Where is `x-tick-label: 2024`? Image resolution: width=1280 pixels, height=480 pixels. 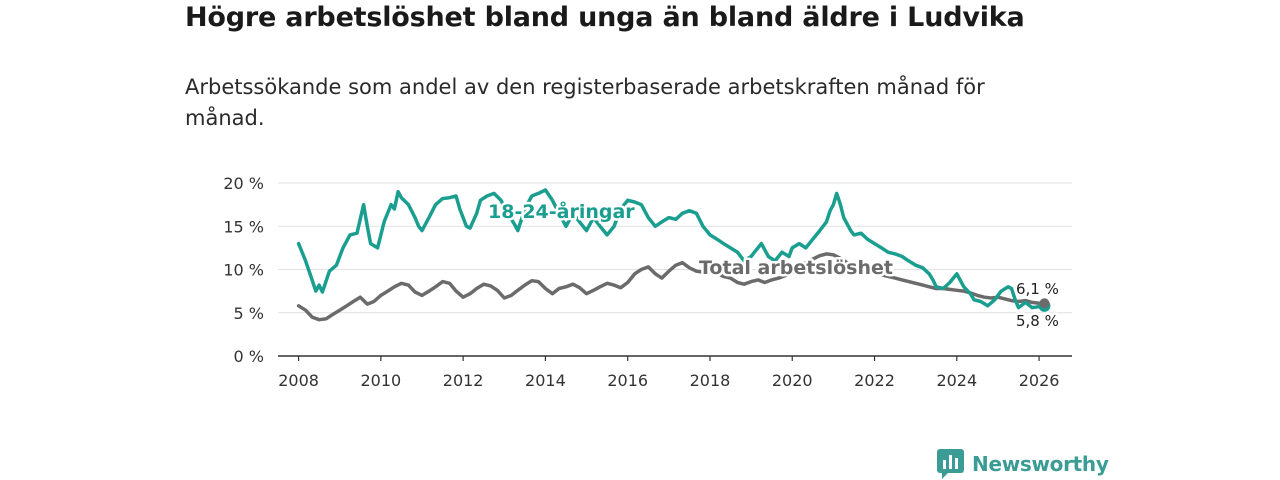 x-tick-label: 2024 is located at coordinates (956, 380).